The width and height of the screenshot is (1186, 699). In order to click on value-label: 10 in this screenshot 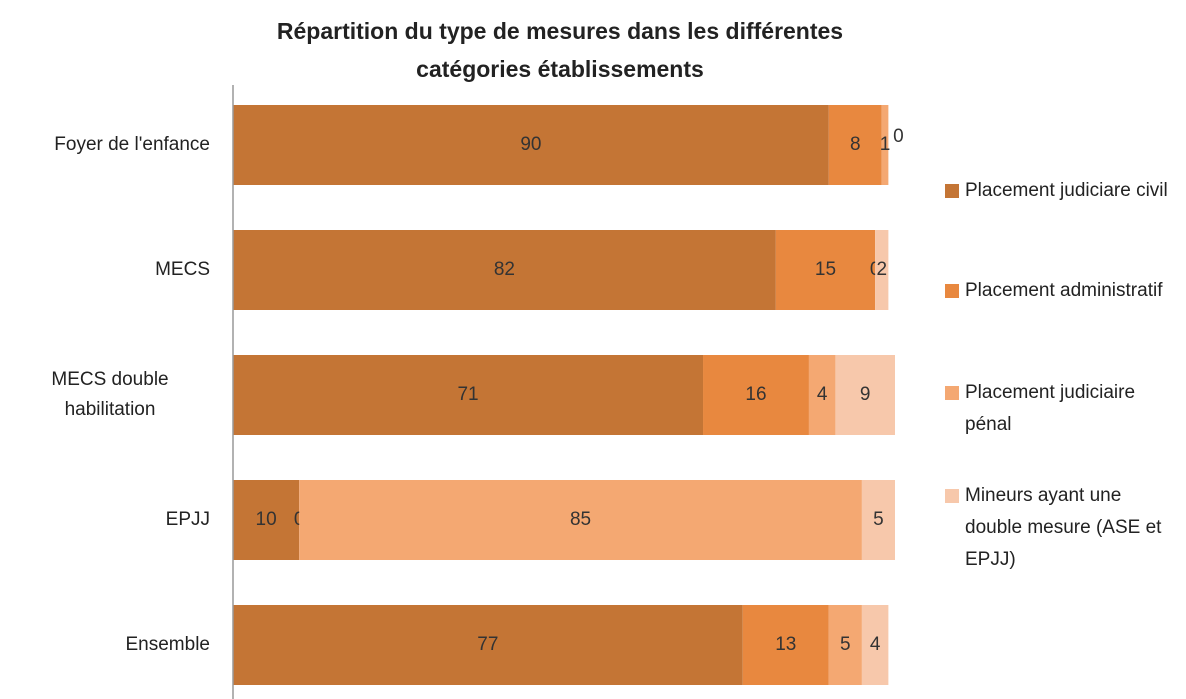, I will do `click(266, 519)`.